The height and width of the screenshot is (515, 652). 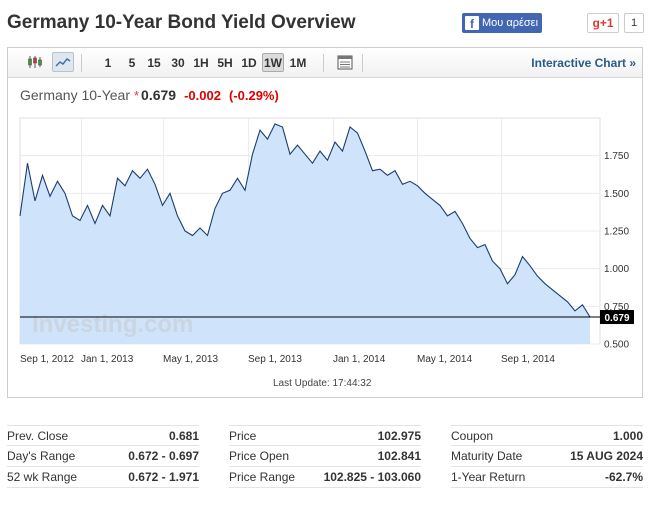 I want to click on google-plus-button: g+1, so click(x=603, y=23).